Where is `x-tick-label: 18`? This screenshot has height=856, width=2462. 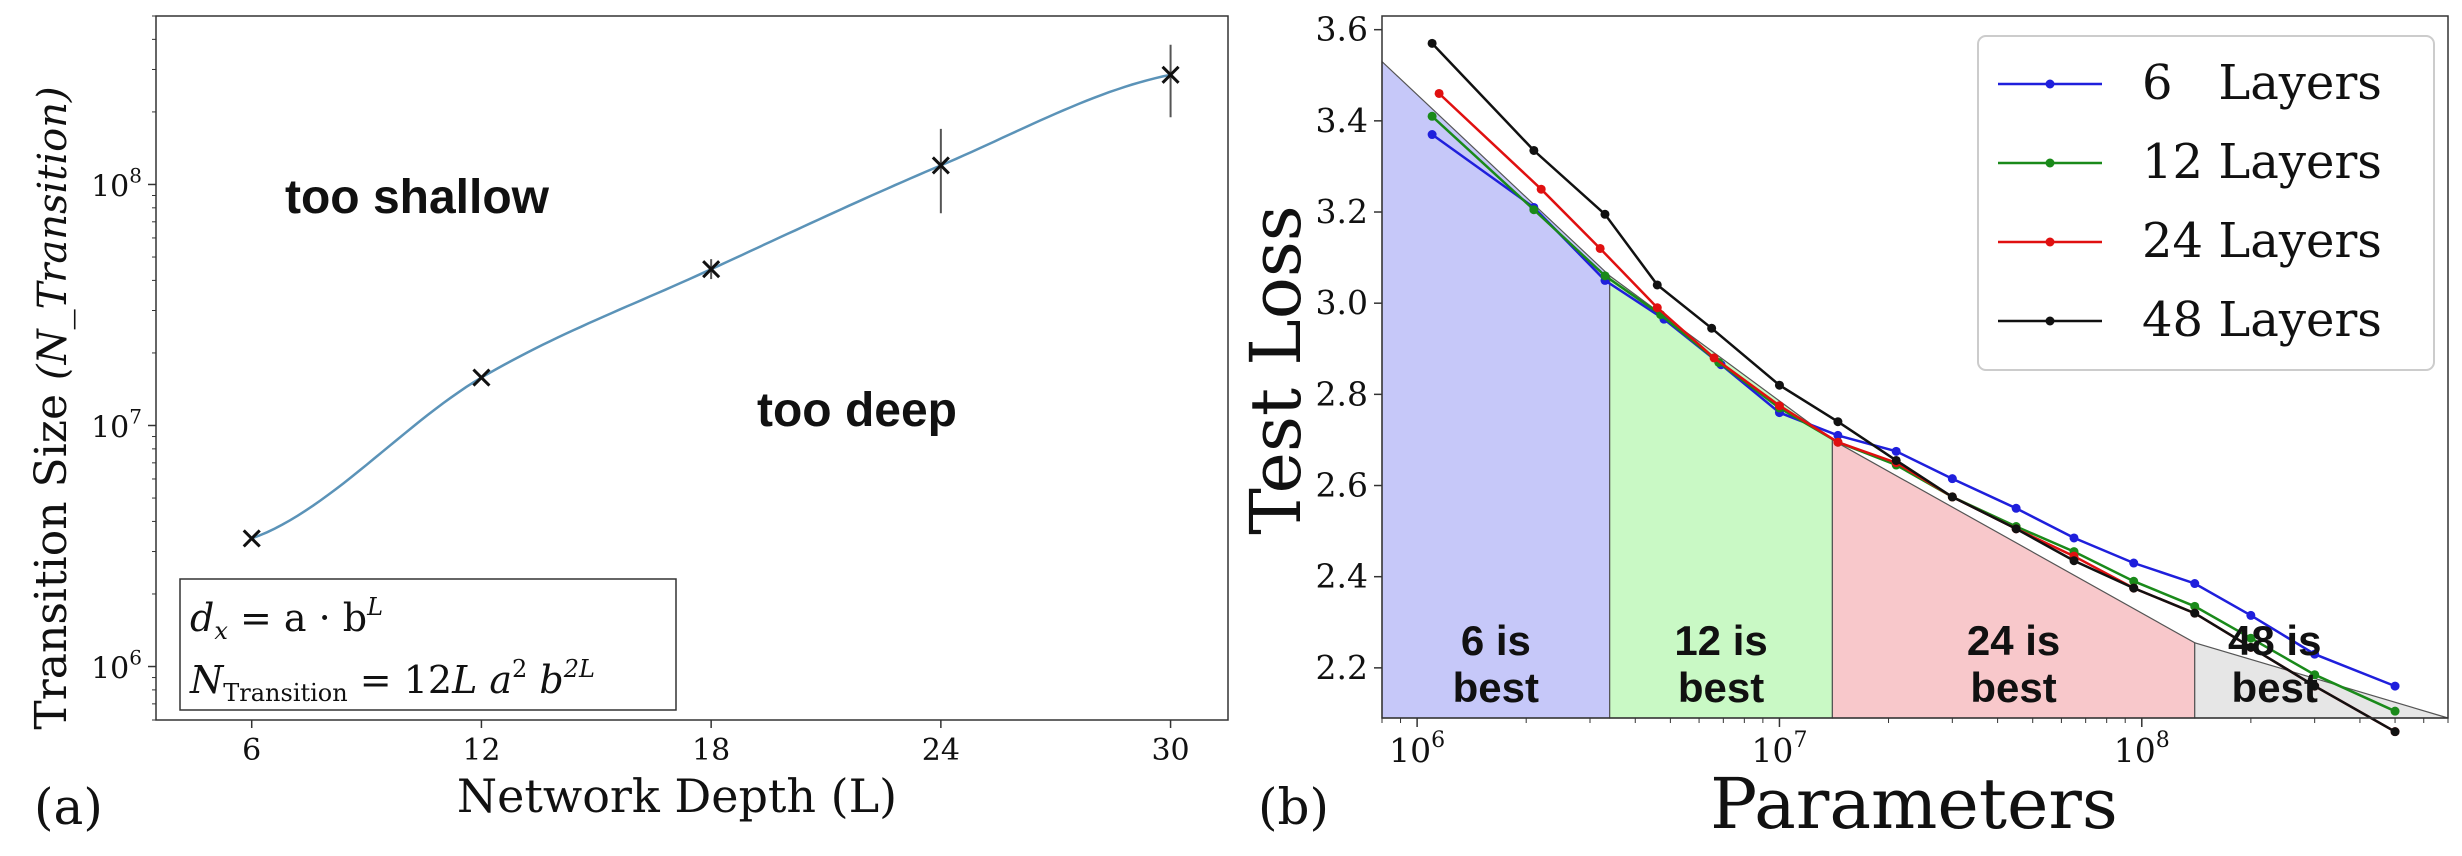
x-tick-label: 18 is located at coordinates (711, 750).